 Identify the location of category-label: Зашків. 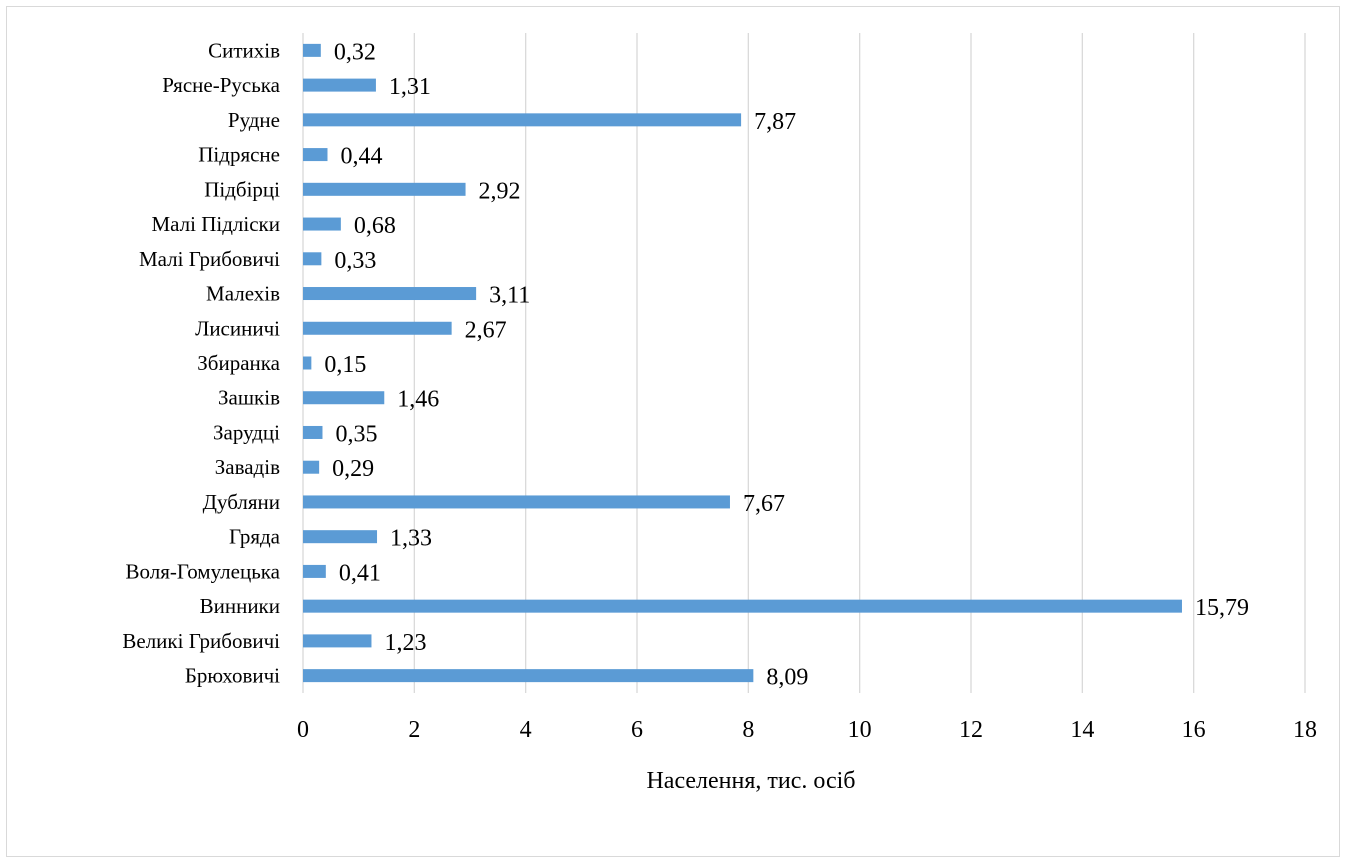
(249, 398).